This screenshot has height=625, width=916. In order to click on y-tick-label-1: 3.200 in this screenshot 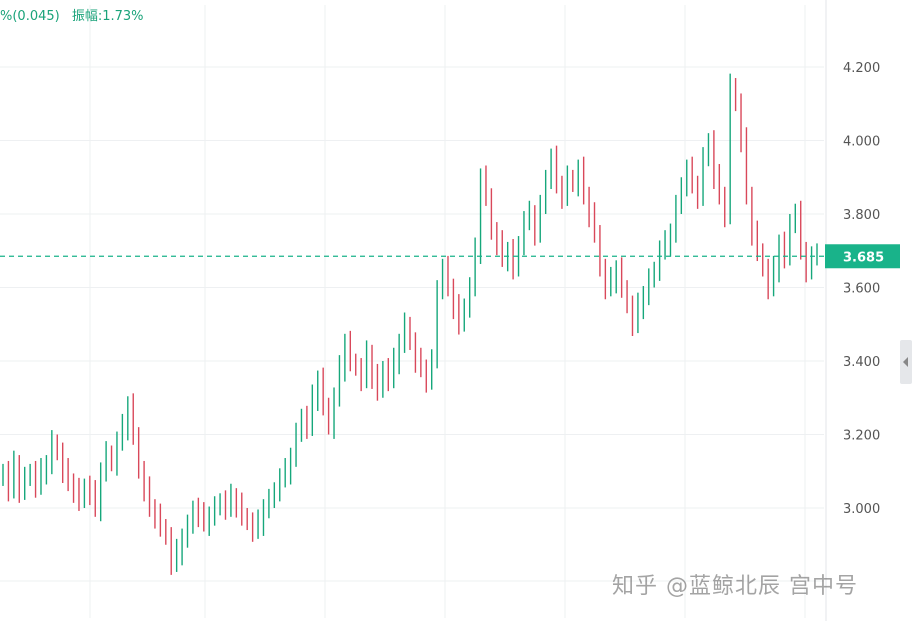, I will do `click(861, 436)`.